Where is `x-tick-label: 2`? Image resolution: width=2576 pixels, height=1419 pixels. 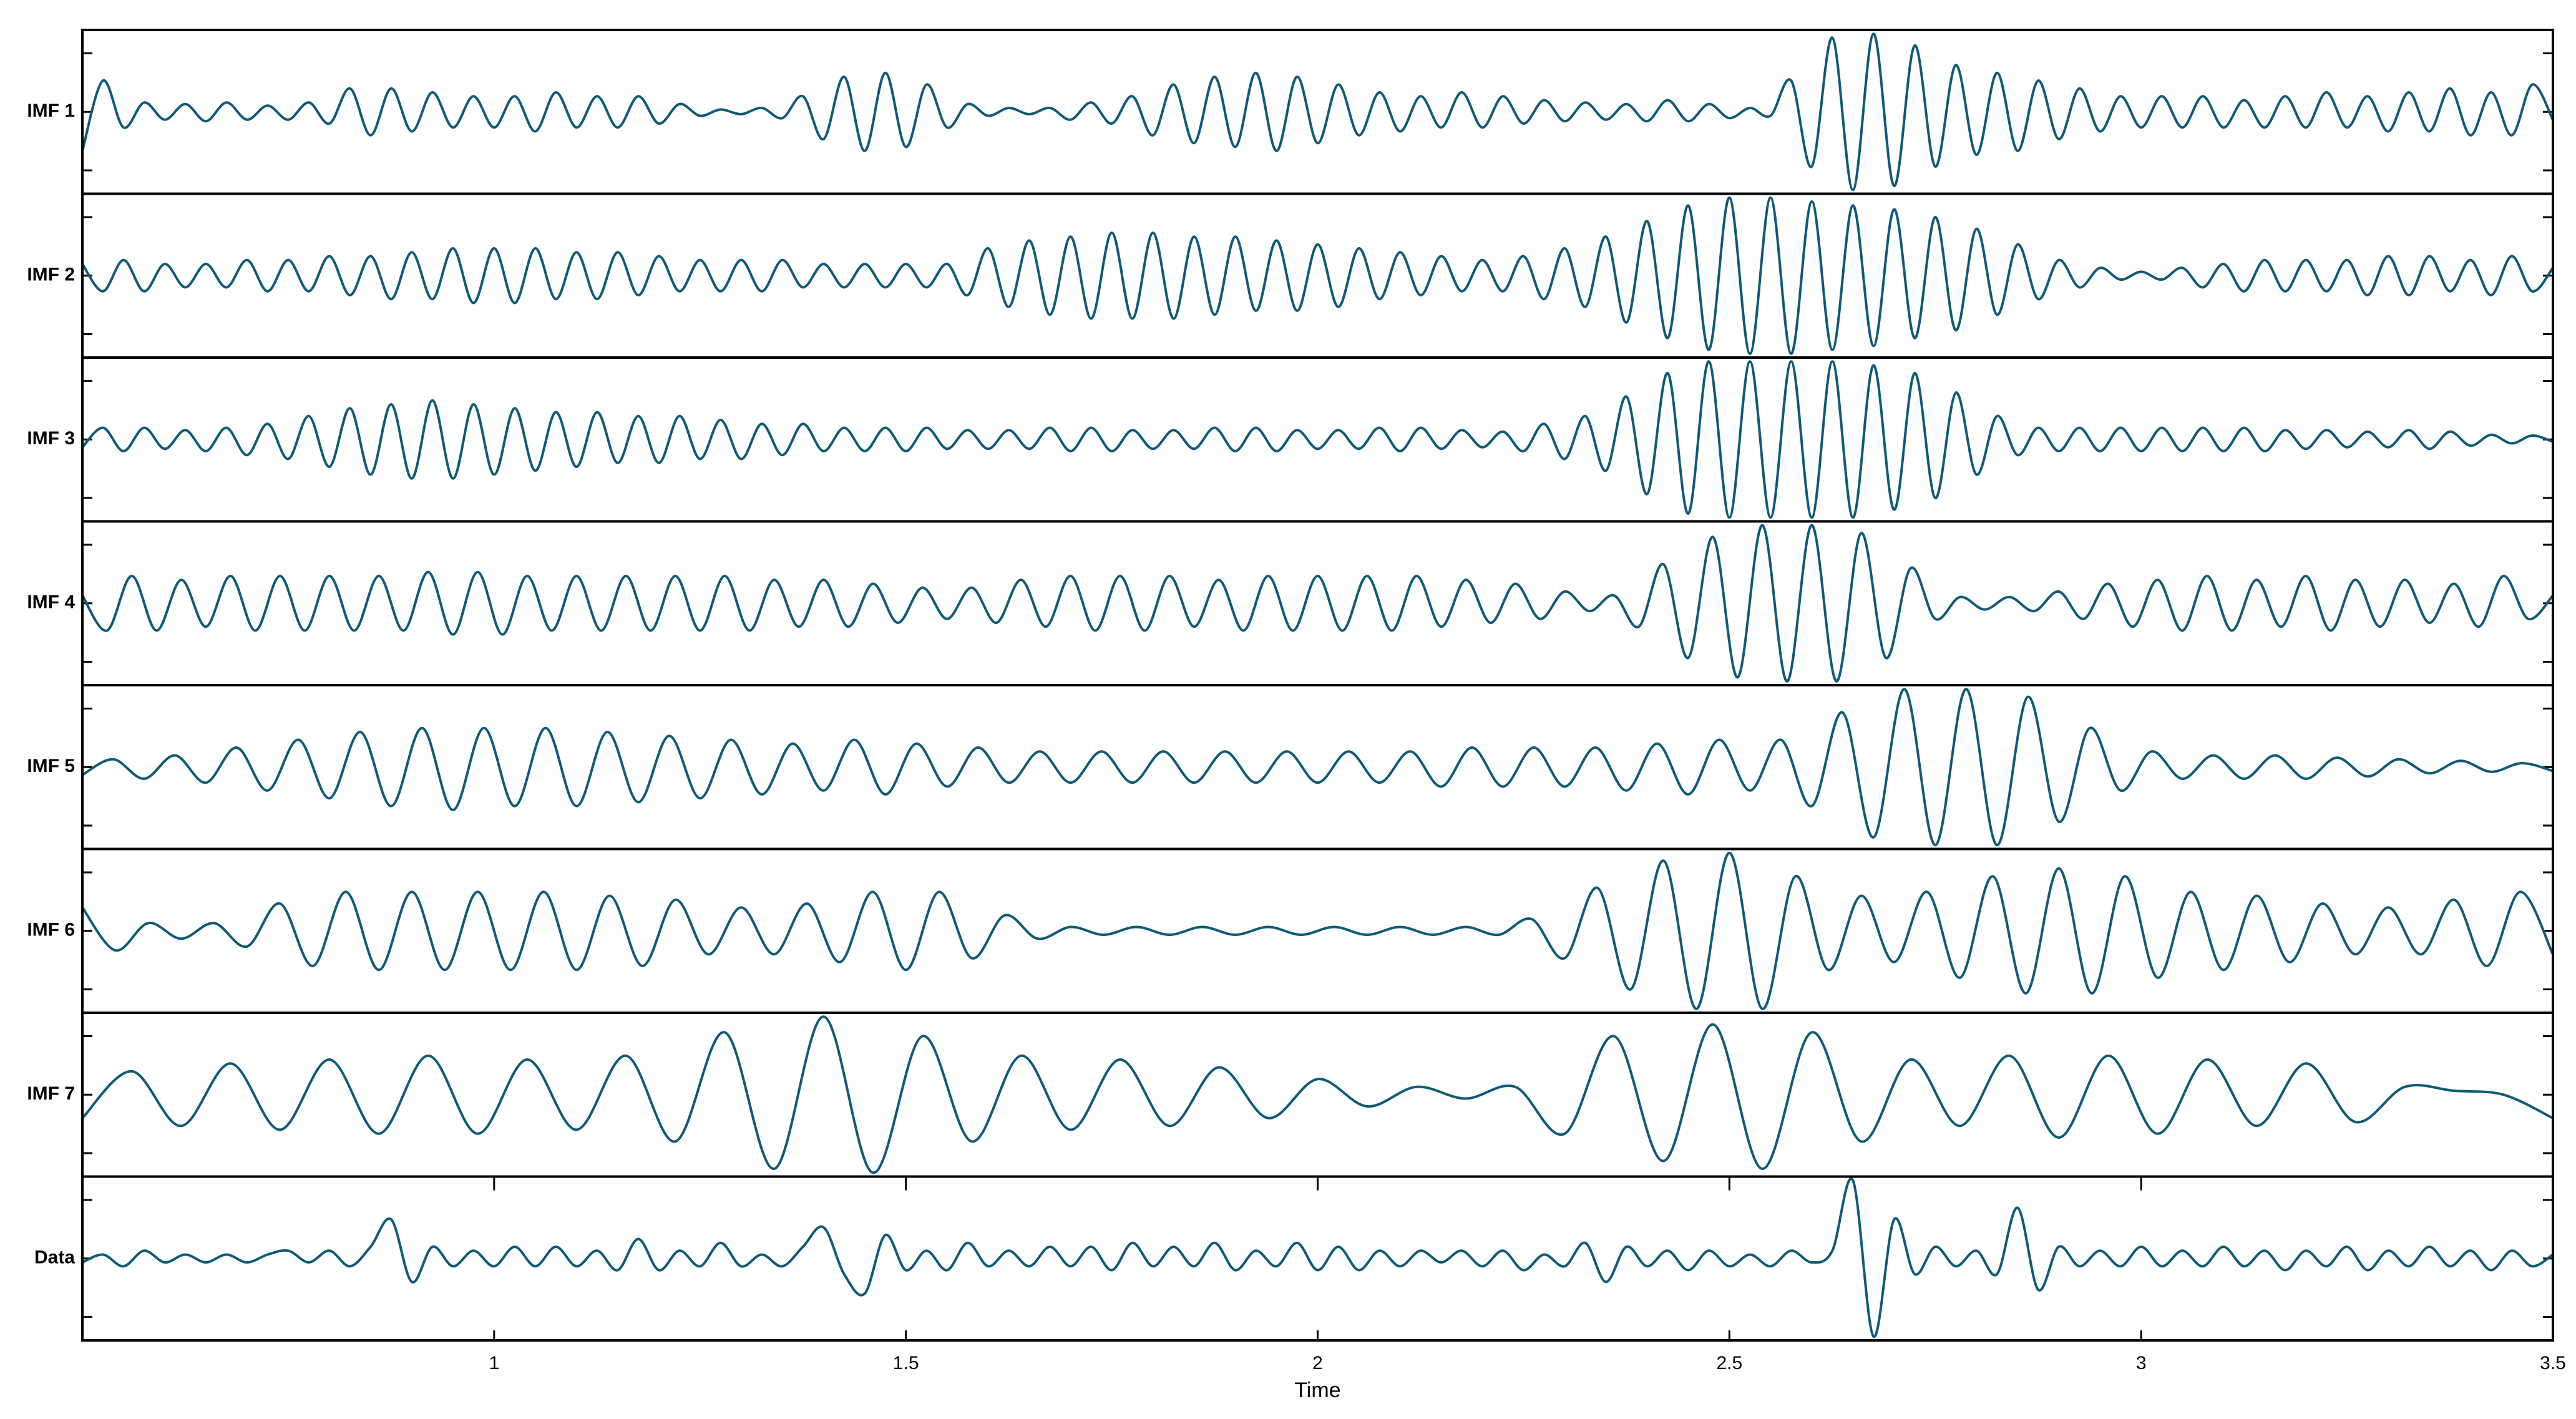
x-tick-label: 2 is located at coordinates (1317, 1363).